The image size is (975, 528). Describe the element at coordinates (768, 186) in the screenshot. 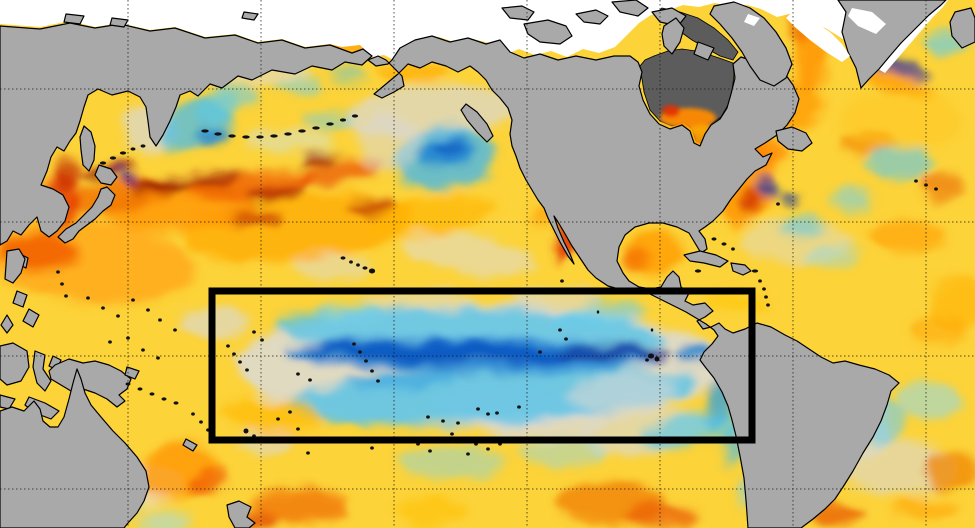

I see `anomaly-gulfstream-navy-swirl` at that location.